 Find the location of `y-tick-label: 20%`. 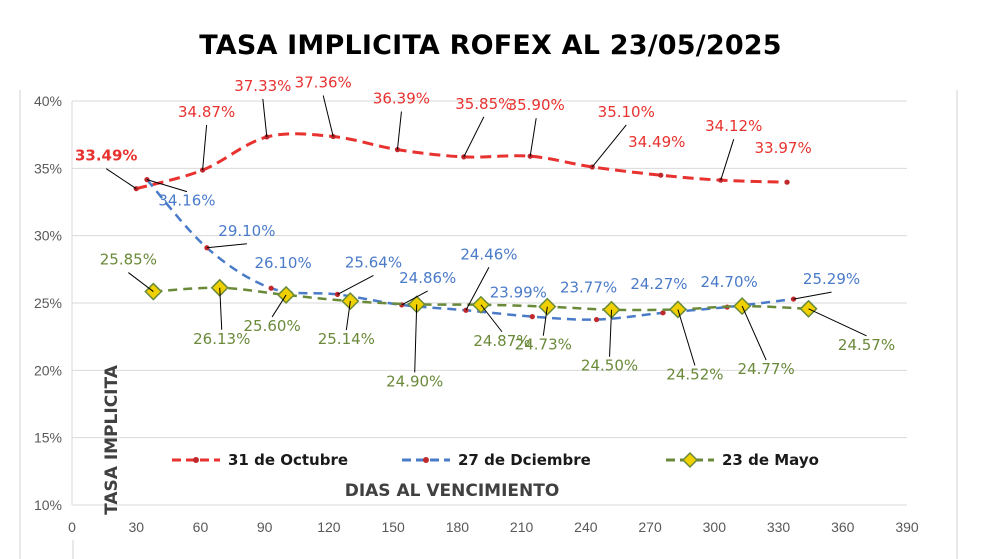

y-tick-label: 20% is located at coordinates (48, 370).